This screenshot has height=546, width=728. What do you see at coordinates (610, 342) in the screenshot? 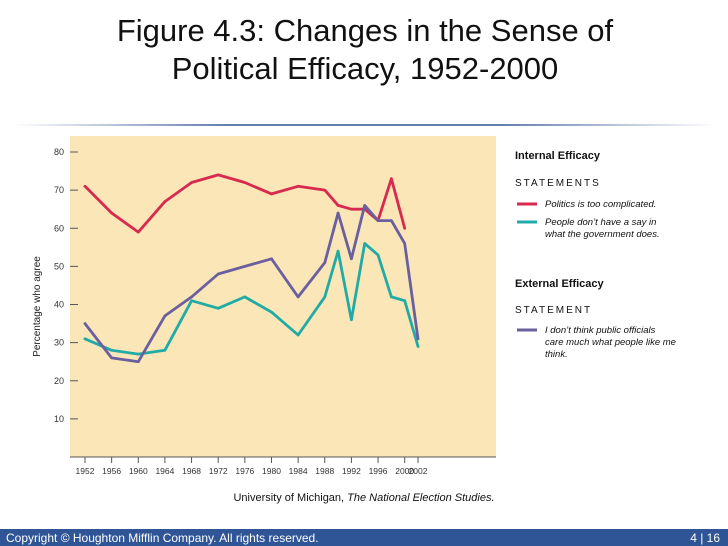
I see `legend-label-3-cont: care much what people like me` at bounding box center [610, 342].